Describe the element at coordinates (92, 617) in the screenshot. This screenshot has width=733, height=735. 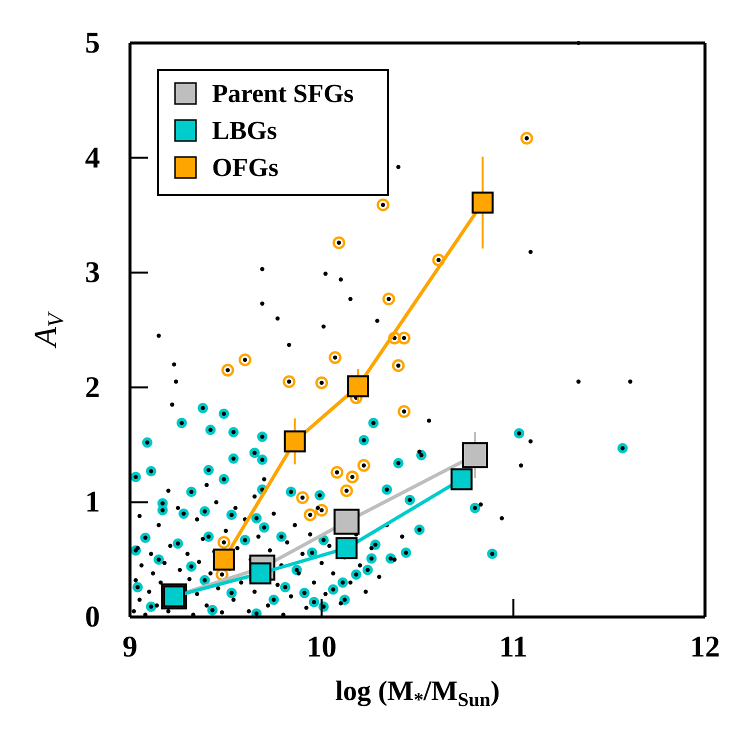
I see `y-tick-label: 0` at that location.